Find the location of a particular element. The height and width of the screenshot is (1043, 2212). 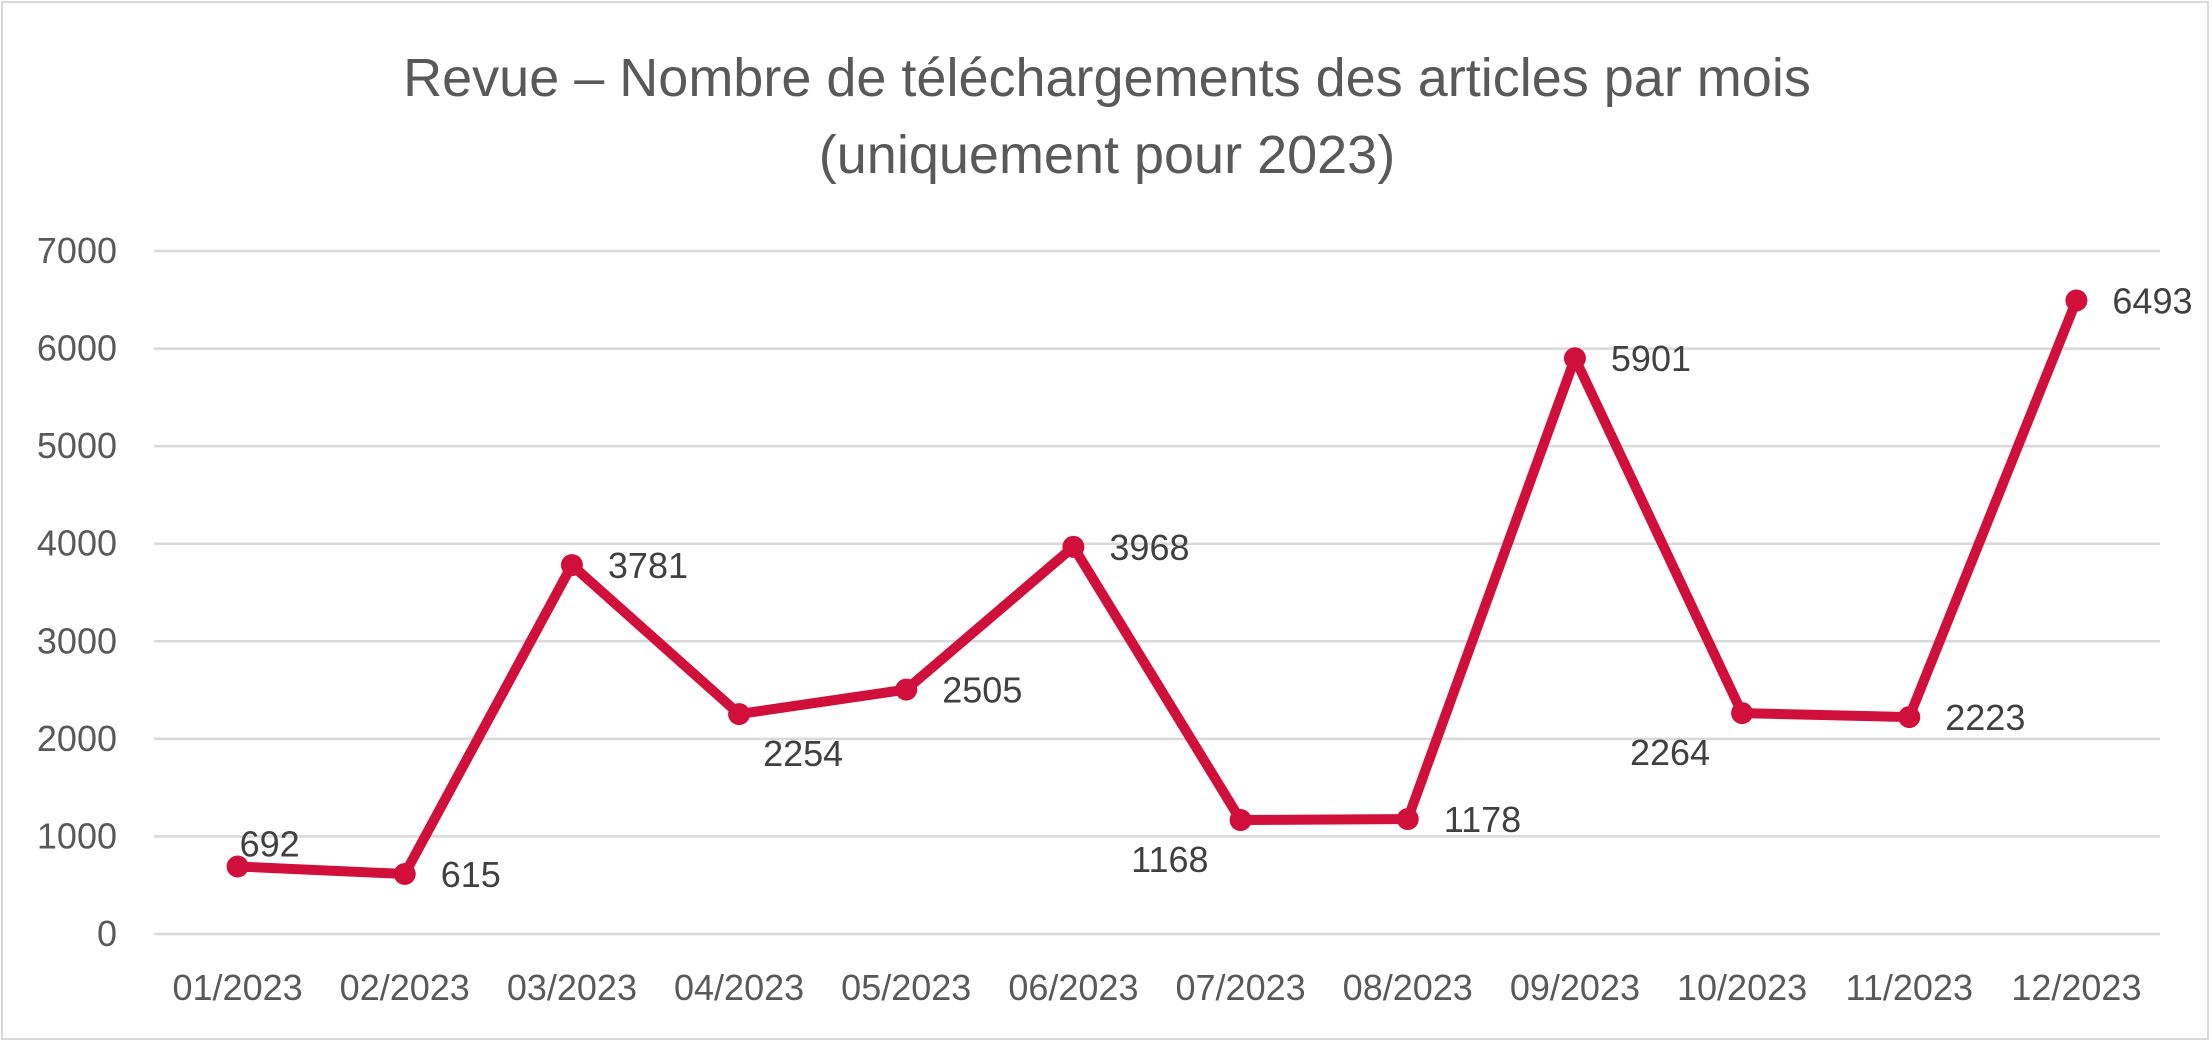

data-label: 3968 is located at coordinates (1149, 547).